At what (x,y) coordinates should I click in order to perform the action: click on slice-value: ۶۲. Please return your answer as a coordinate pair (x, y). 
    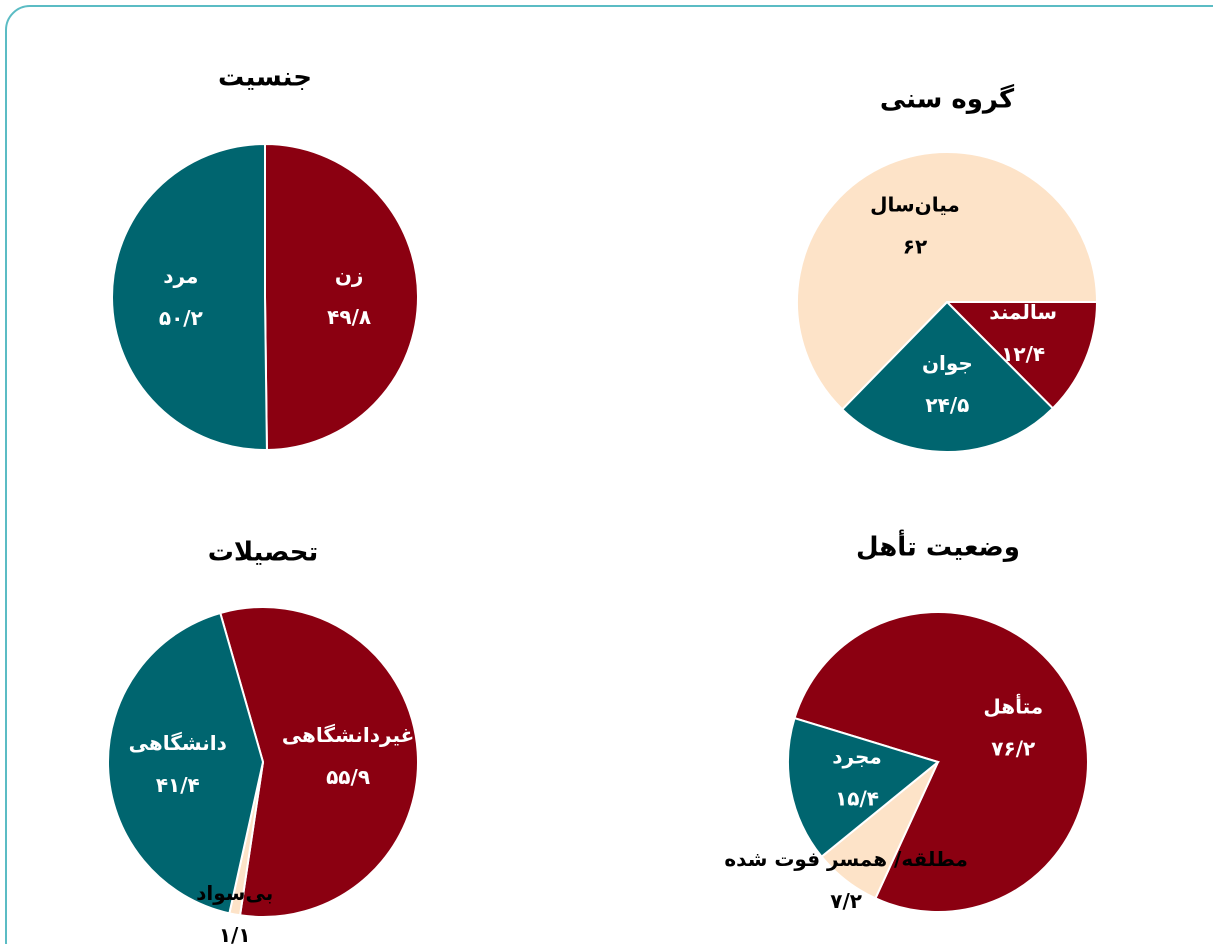
    Looking at the image, I should click on (915, 246).